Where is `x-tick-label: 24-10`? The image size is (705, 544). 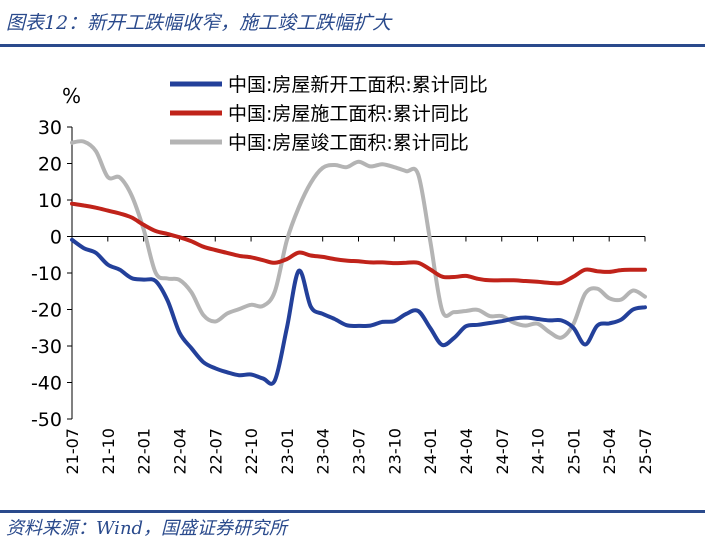 x-tick-label: 24-10 is located at coordinates (538, 451).